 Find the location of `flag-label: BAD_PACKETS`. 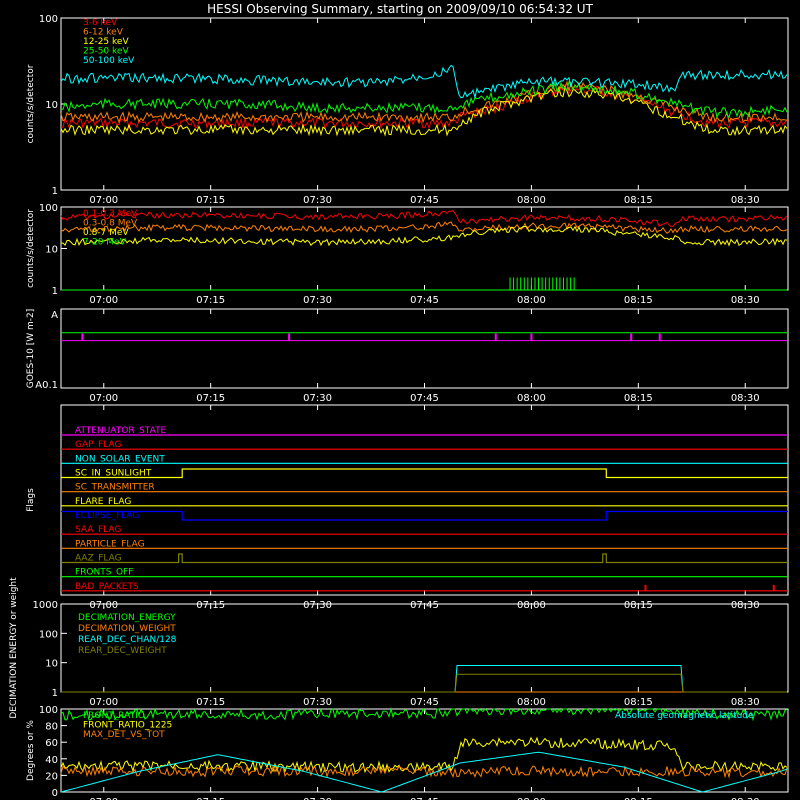

flag-label: BAD_PACKETS is located at coordinates (107, 587).